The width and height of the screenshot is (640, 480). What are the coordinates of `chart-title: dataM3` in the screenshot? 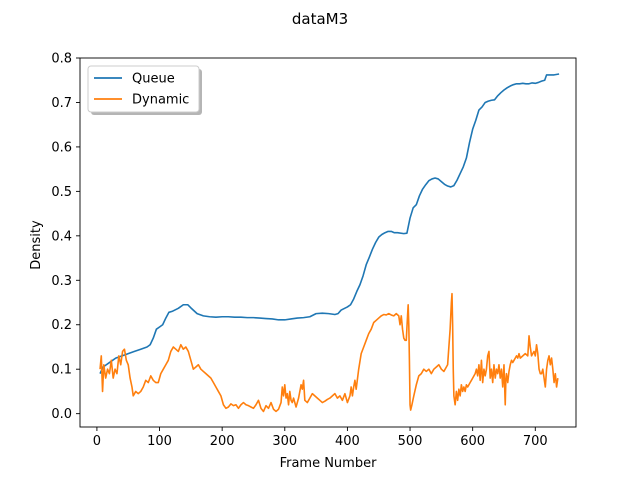 It's located at (320, 19).